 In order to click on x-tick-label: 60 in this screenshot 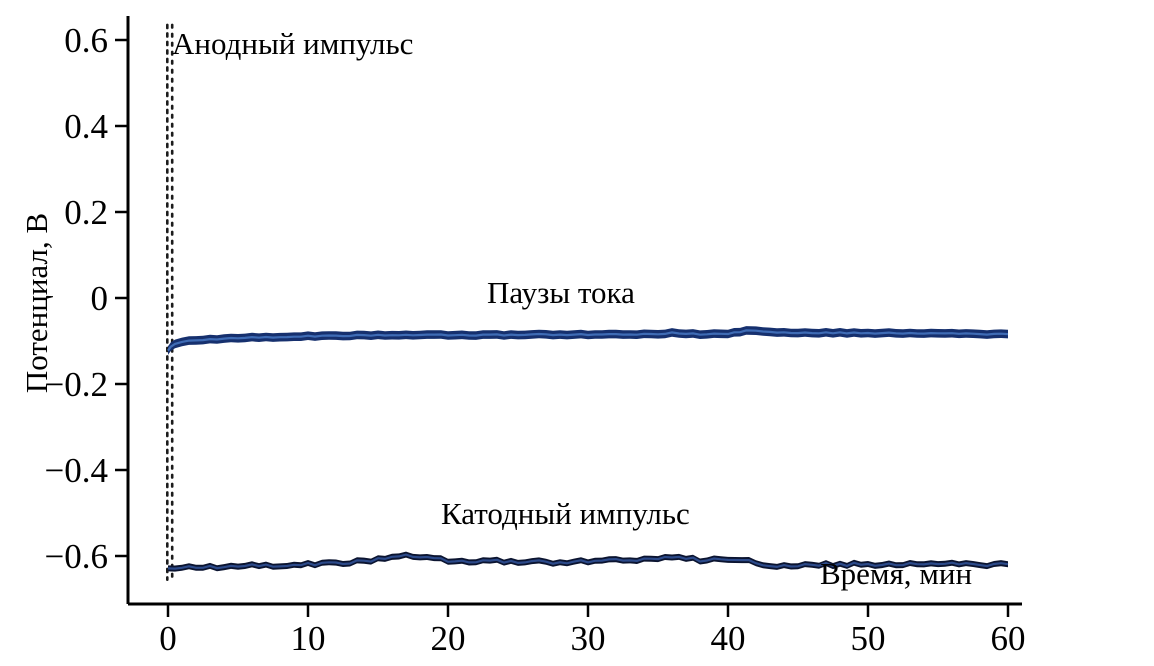, I will do `click(1008, 638)`.